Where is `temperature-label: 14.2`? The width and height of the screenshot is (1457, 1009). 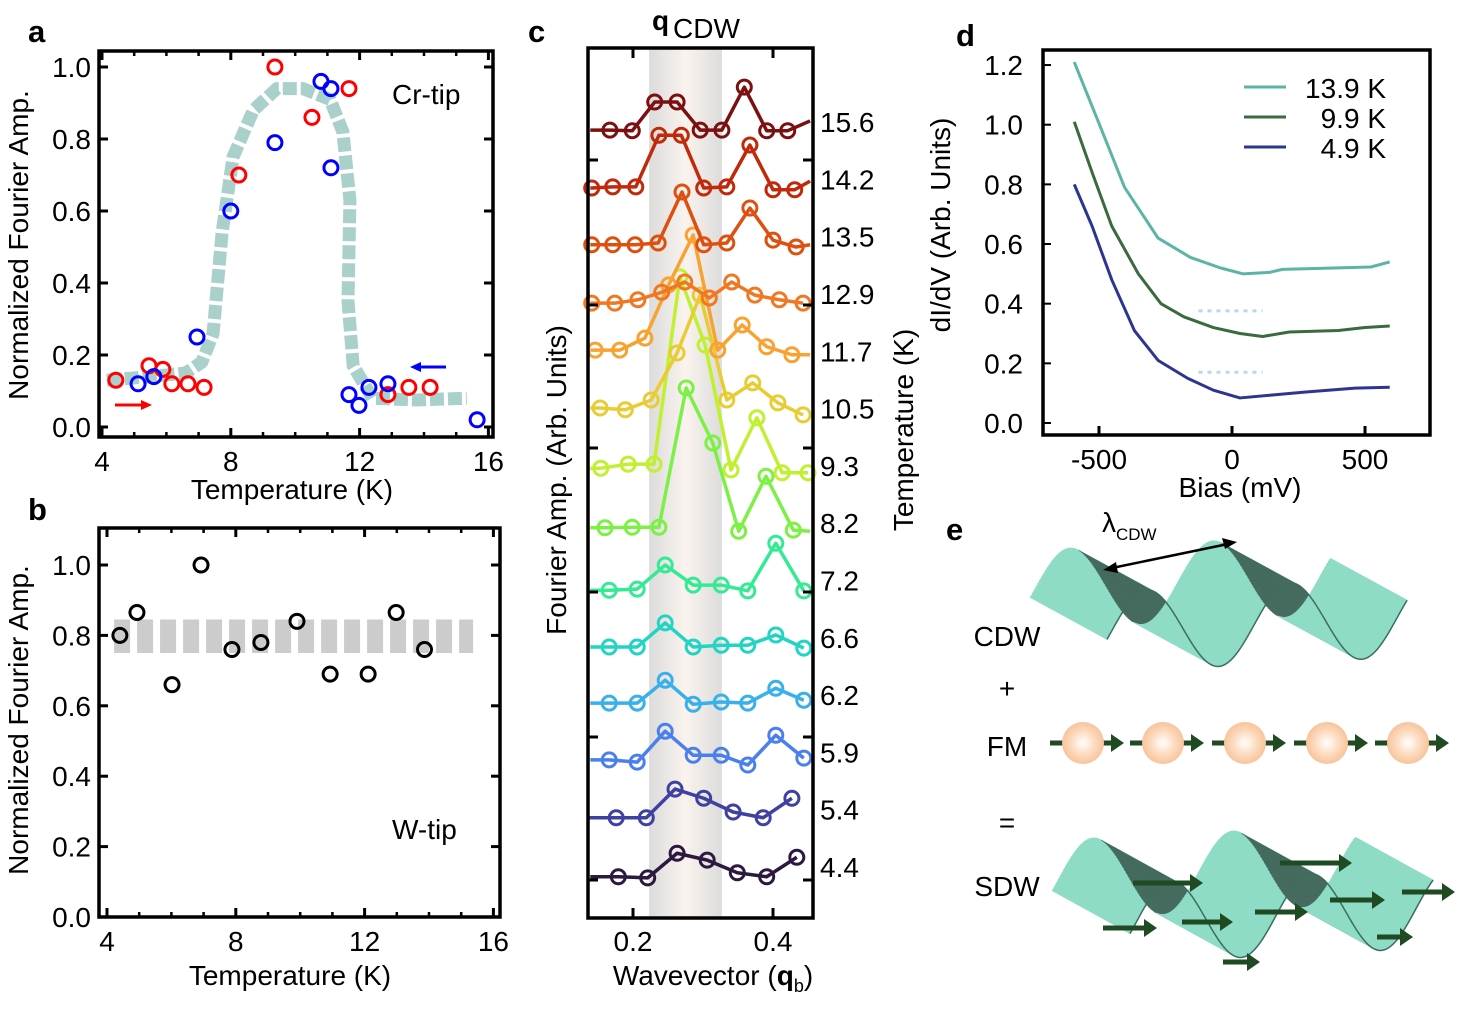 temperature-label: 14.2 is located at coordinates (847, 179).